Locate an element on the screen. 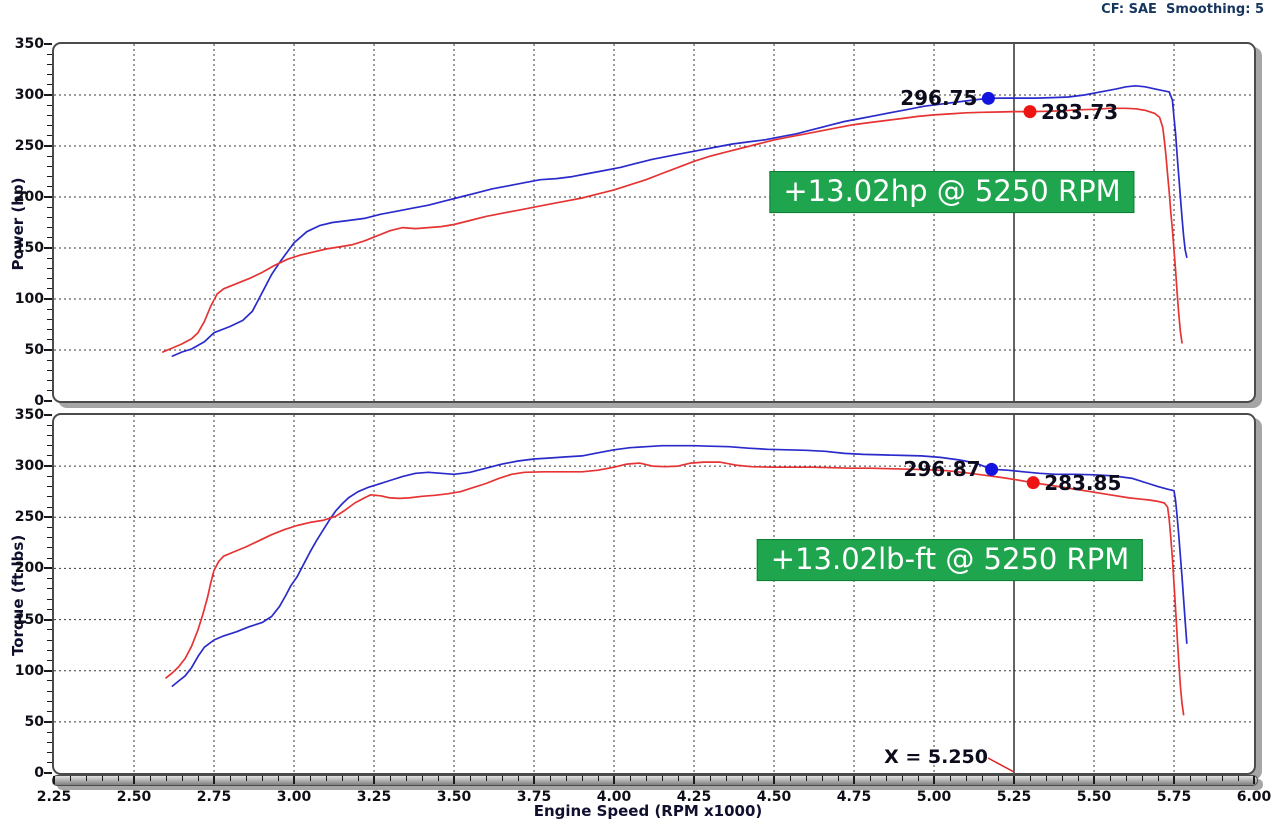 This screenshot has height=821, width=1280. power-gain-annotation: +13.02hp @ 5250 RPM is located at coordinates (952, 192).